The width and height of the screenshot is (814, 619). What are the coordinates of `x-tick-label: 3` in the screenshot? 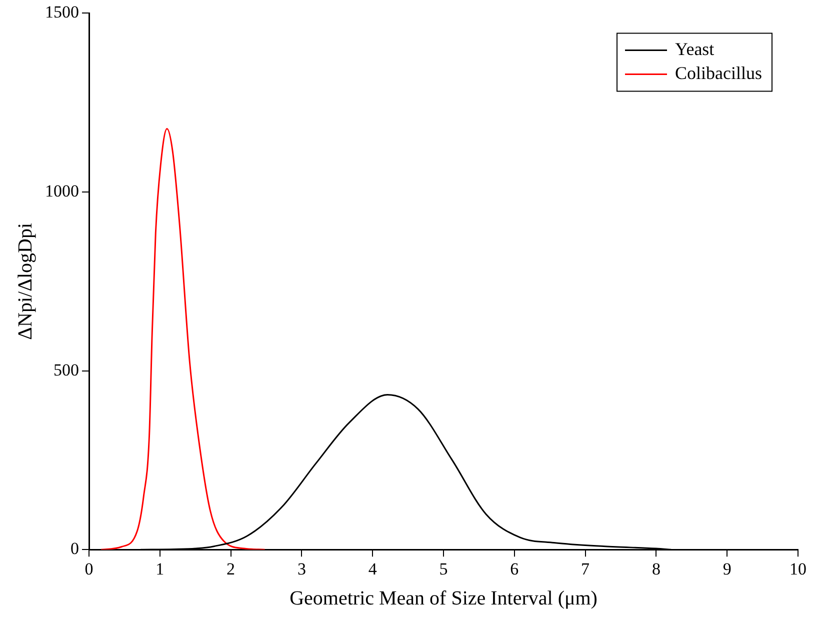 It's located at (301, 568).